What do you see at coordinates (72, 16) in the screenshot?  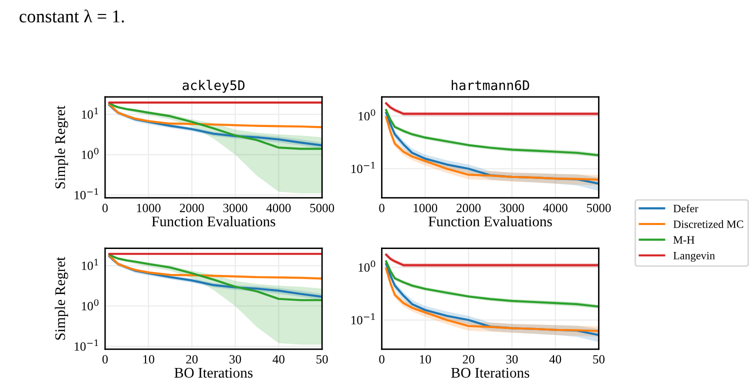 I see `text: constant λ = 1.` at bounding box center [72, 16].